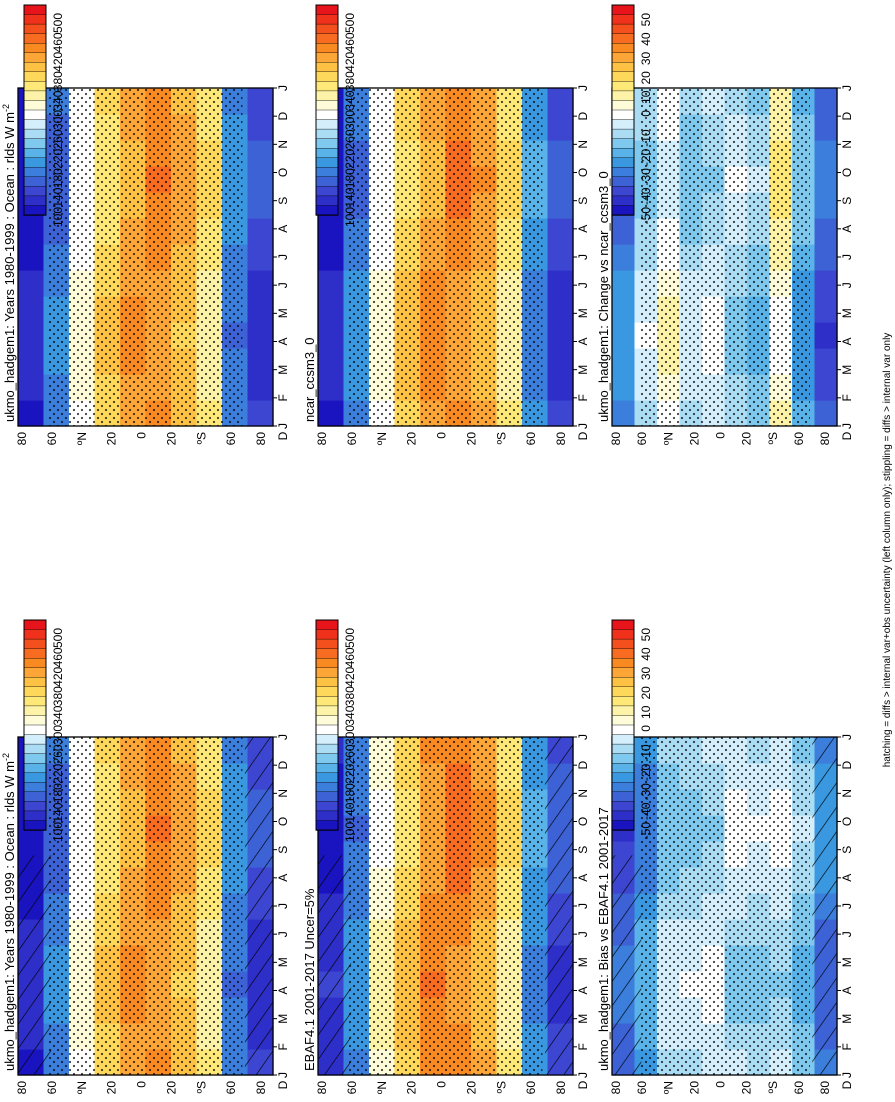 The width and height of the screenshot is (895, 1102). I want to click on colorbar-tick-label: 0, so click(646, 728).